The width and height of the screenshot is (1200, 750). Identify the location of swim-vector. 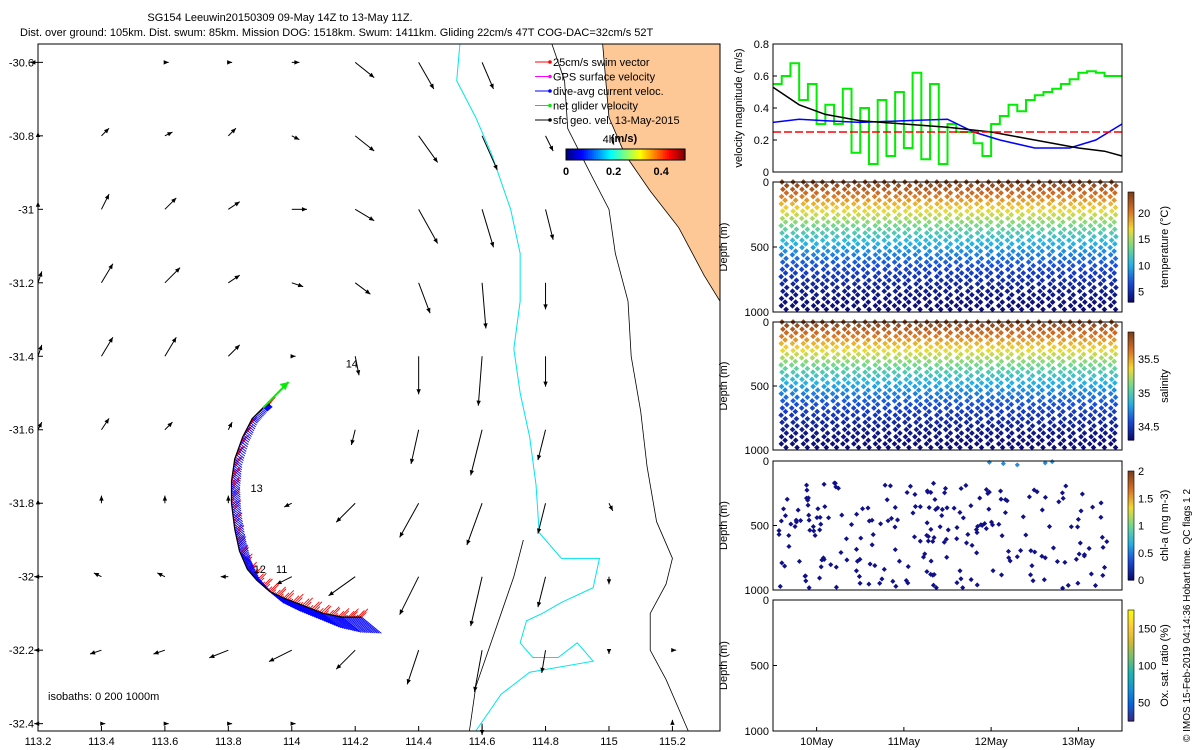
(299, 598).